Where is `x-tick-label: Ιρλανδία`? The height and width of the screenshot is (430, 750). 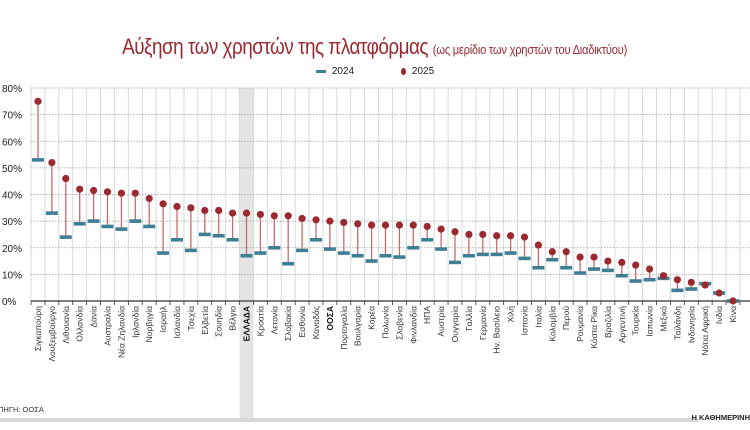 x-tick-label: Ιρλανδία is located at coordinates (135, 322).